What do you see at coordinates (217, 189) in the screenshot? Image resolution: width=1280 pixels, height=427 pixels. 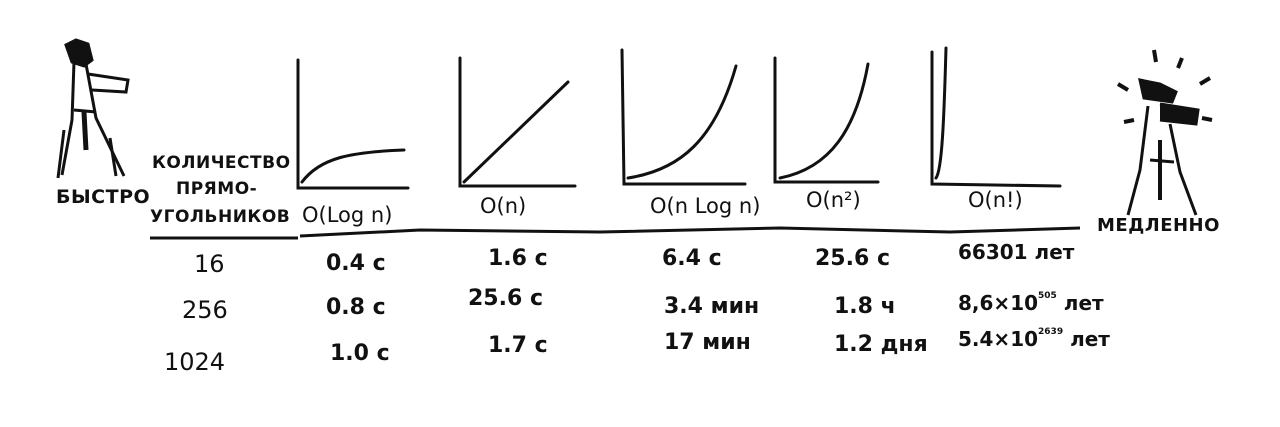 I see `rect-count-header-line-2: ПРЯМО-` at bounding box center [217, 189].